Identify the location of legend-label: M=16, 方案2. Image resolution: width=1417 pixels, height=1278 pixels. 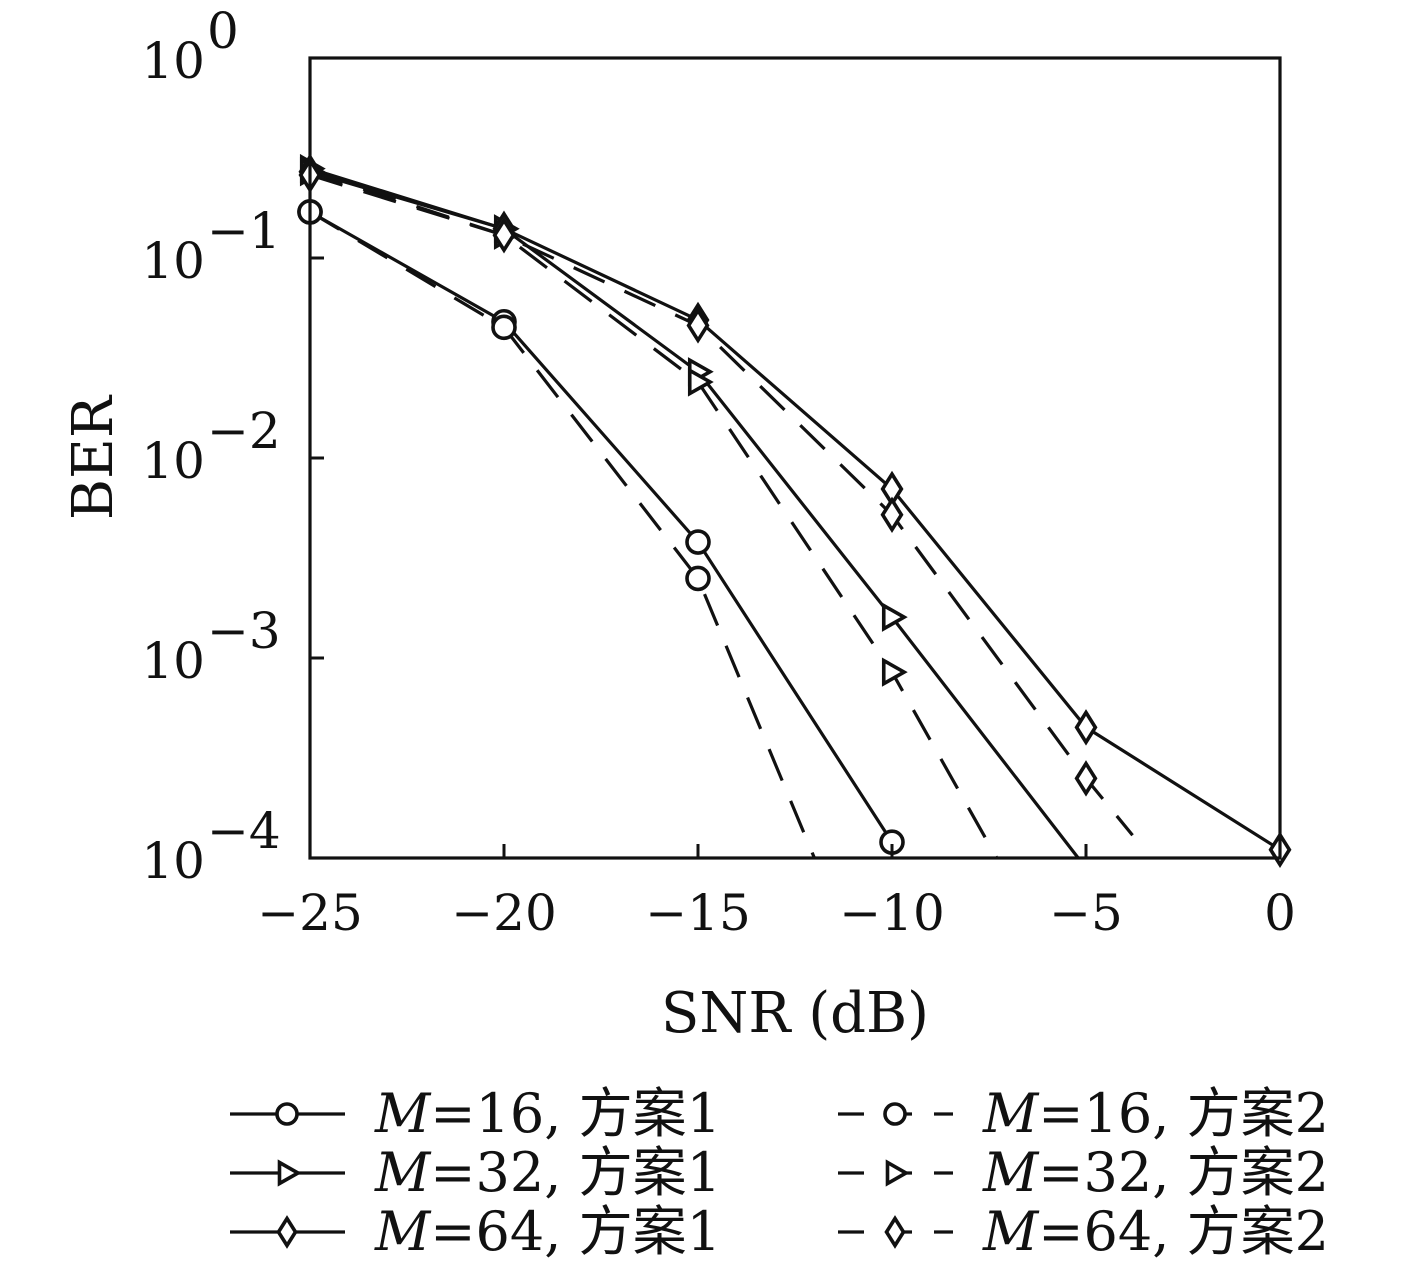
(1155, 1113).